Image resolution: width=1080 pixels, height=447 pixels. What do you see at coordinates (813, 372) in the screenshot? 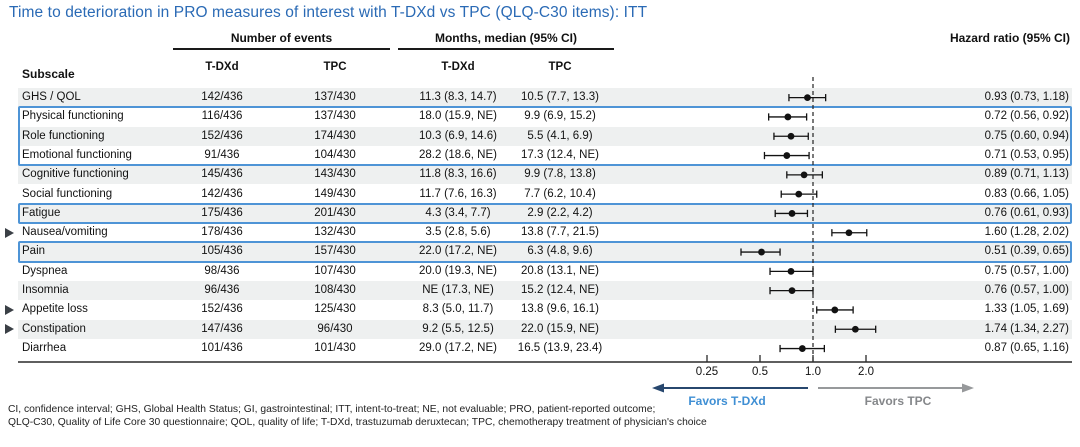
I see `axis-tick-label: 1.0` at bounding box center [813, 372].